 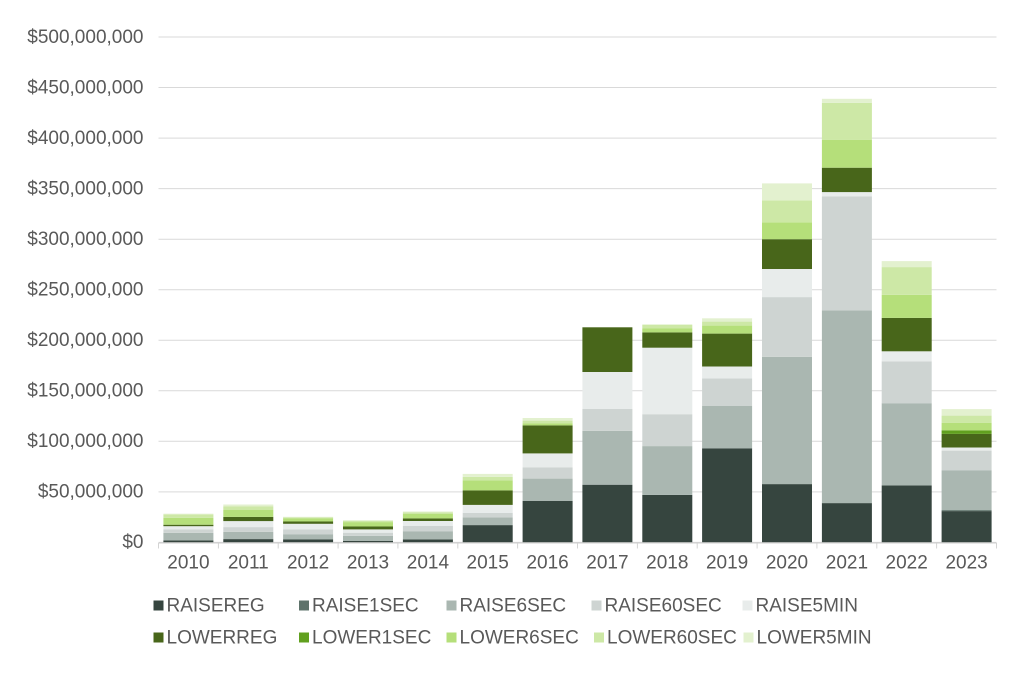 I want to click on svg-text: LOWER1SEC, so click(x=371, y=638).